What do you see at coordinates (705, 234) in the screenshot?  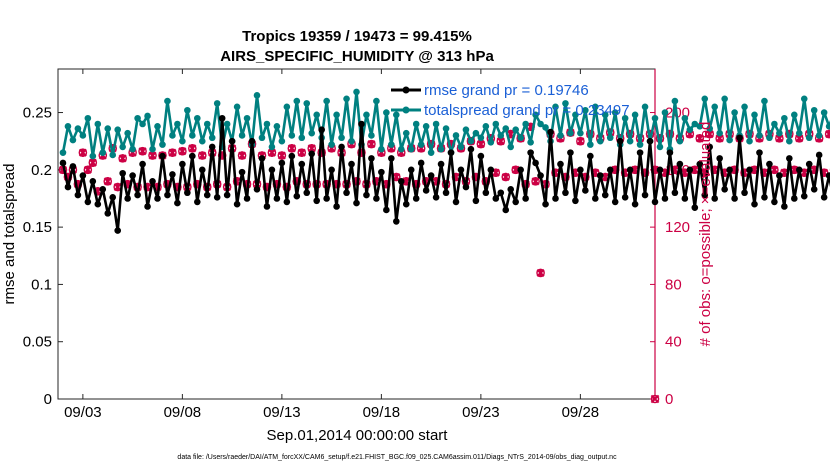 I see `y-axis-right-label: # of obs: o=possible; ×=evaluated` at bounding box center [705, 234].